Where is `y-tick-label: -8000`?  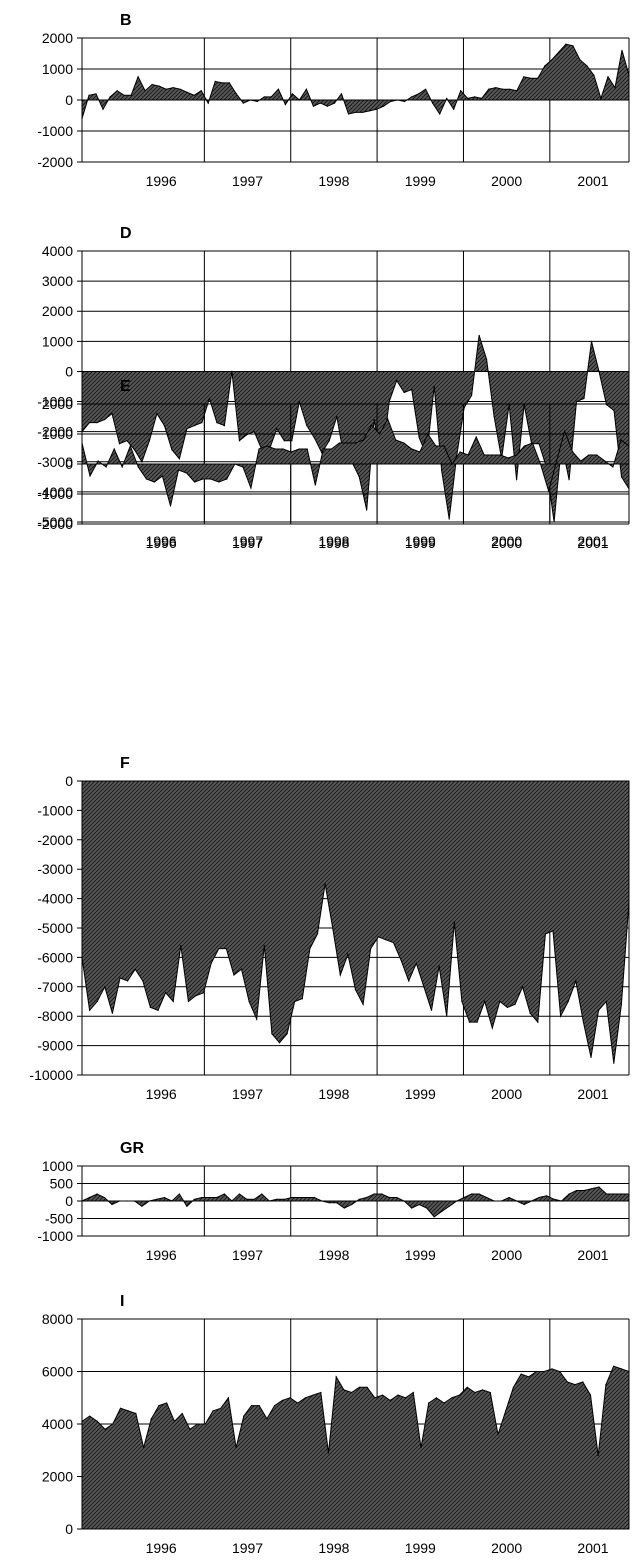
y-tick-label: -8000 is located at coordinates (55, 1016).